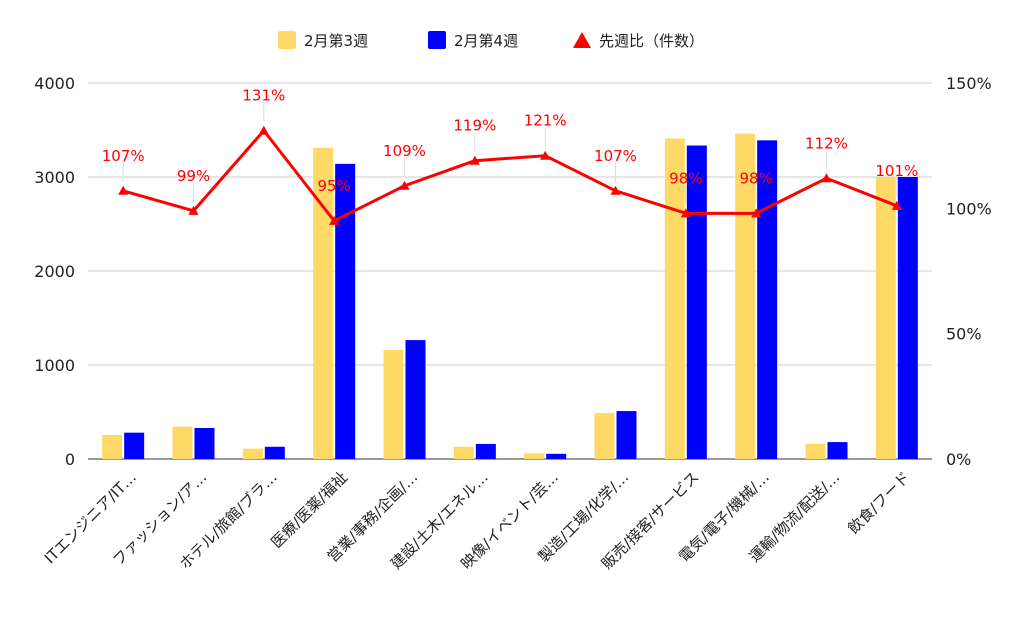  Describe the element at coordinates (54, 365) in the screenshot. I see `y-tick-label: 1000` at that location.